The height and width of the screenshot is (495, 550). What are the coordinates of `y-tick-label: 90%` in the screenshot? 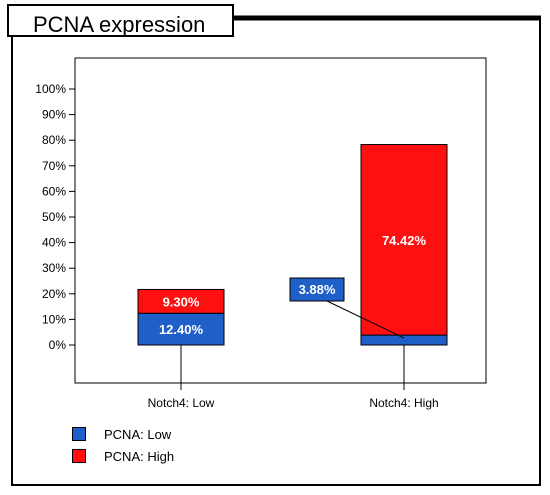 It's located at (54, 115).